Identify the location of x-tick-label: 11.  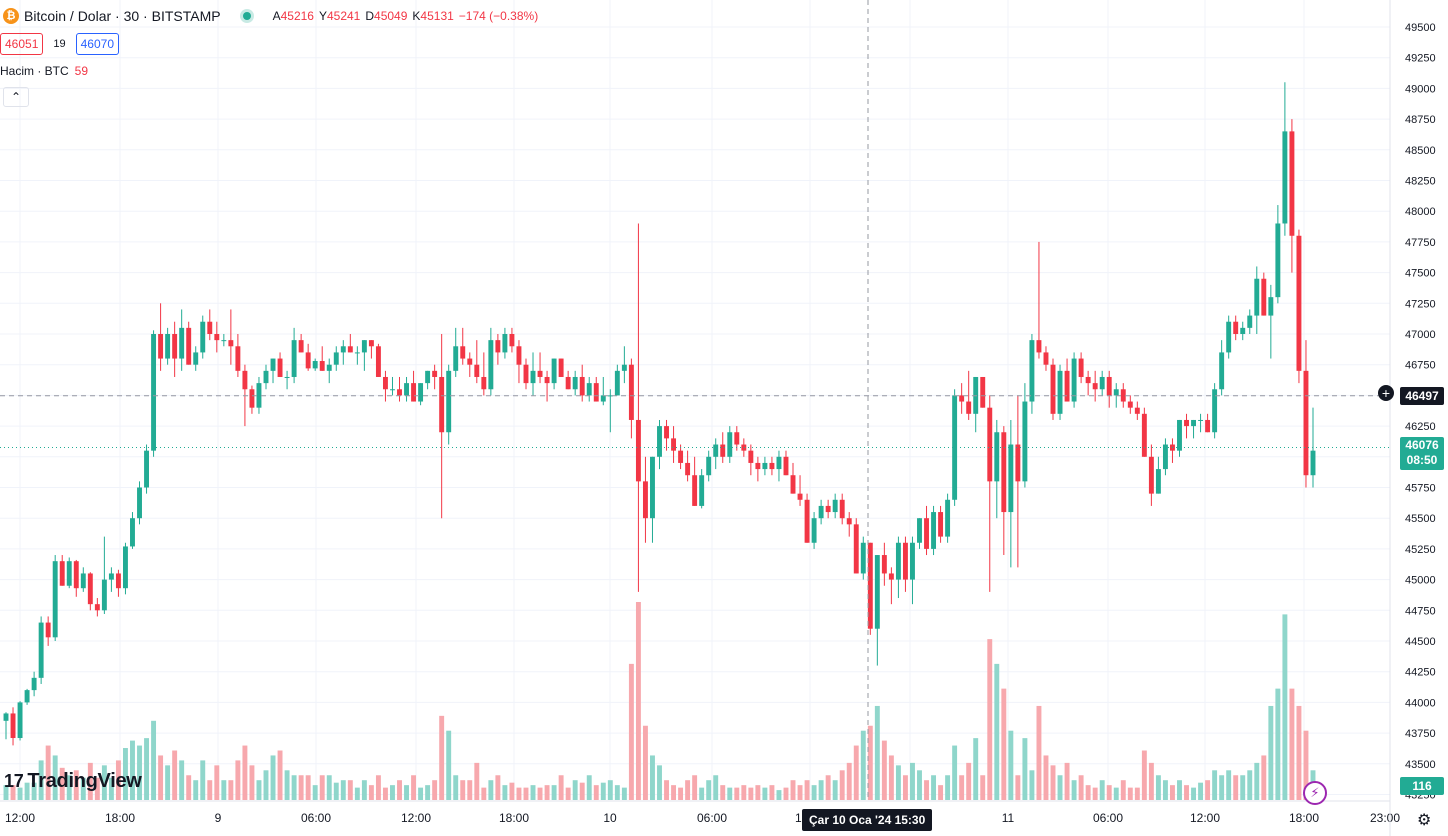
(1008, 818).